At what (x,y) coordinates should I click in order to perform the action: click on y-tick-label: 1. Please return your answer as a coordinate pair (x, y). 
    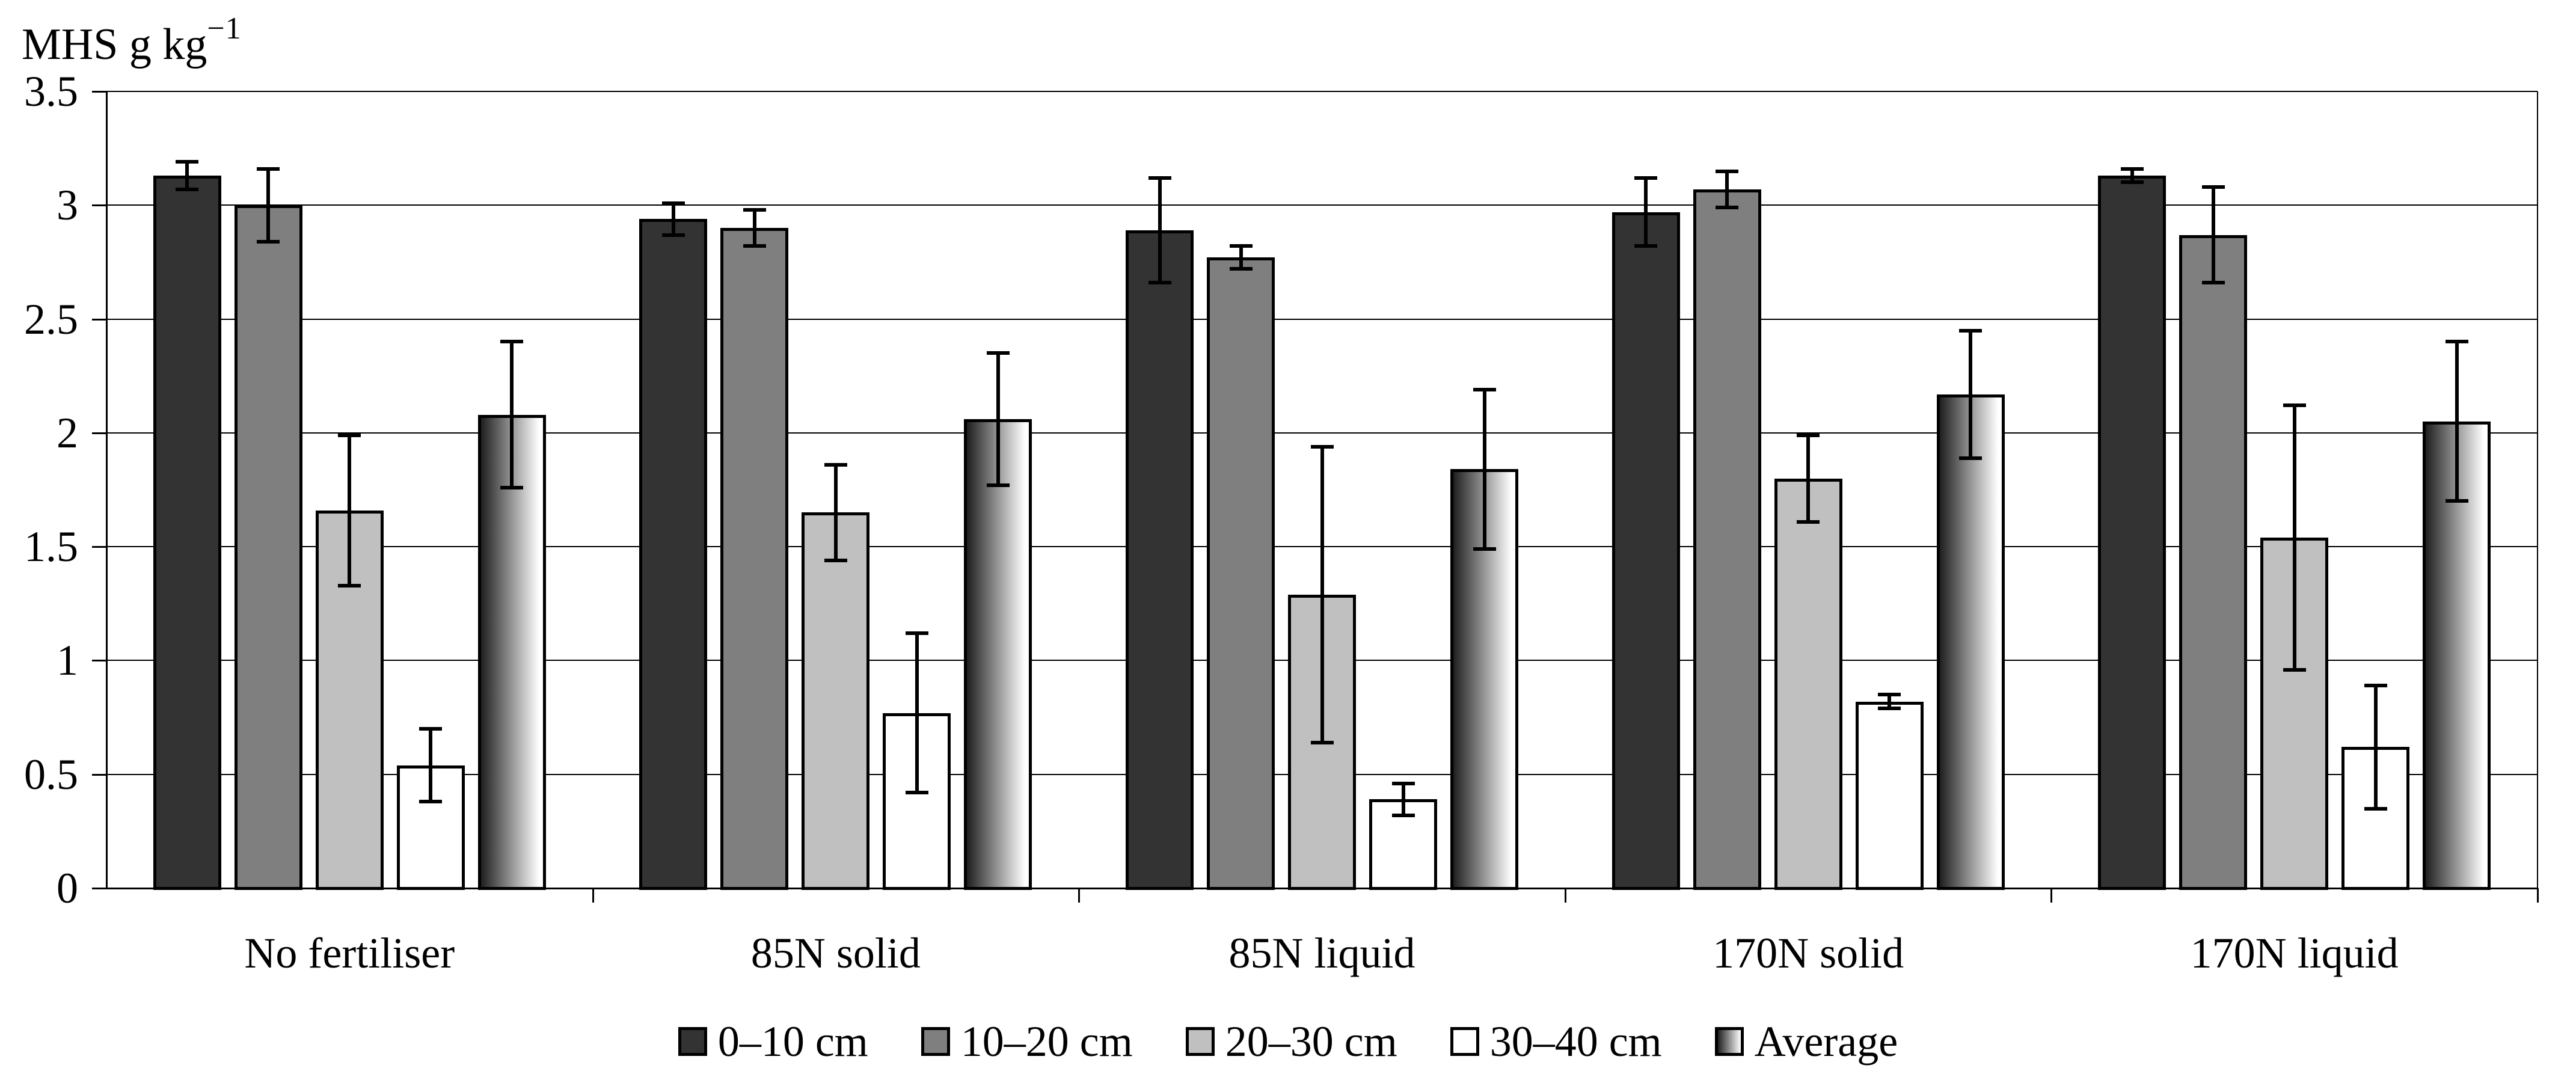
    Looking at the image, I should click on (67, 661).